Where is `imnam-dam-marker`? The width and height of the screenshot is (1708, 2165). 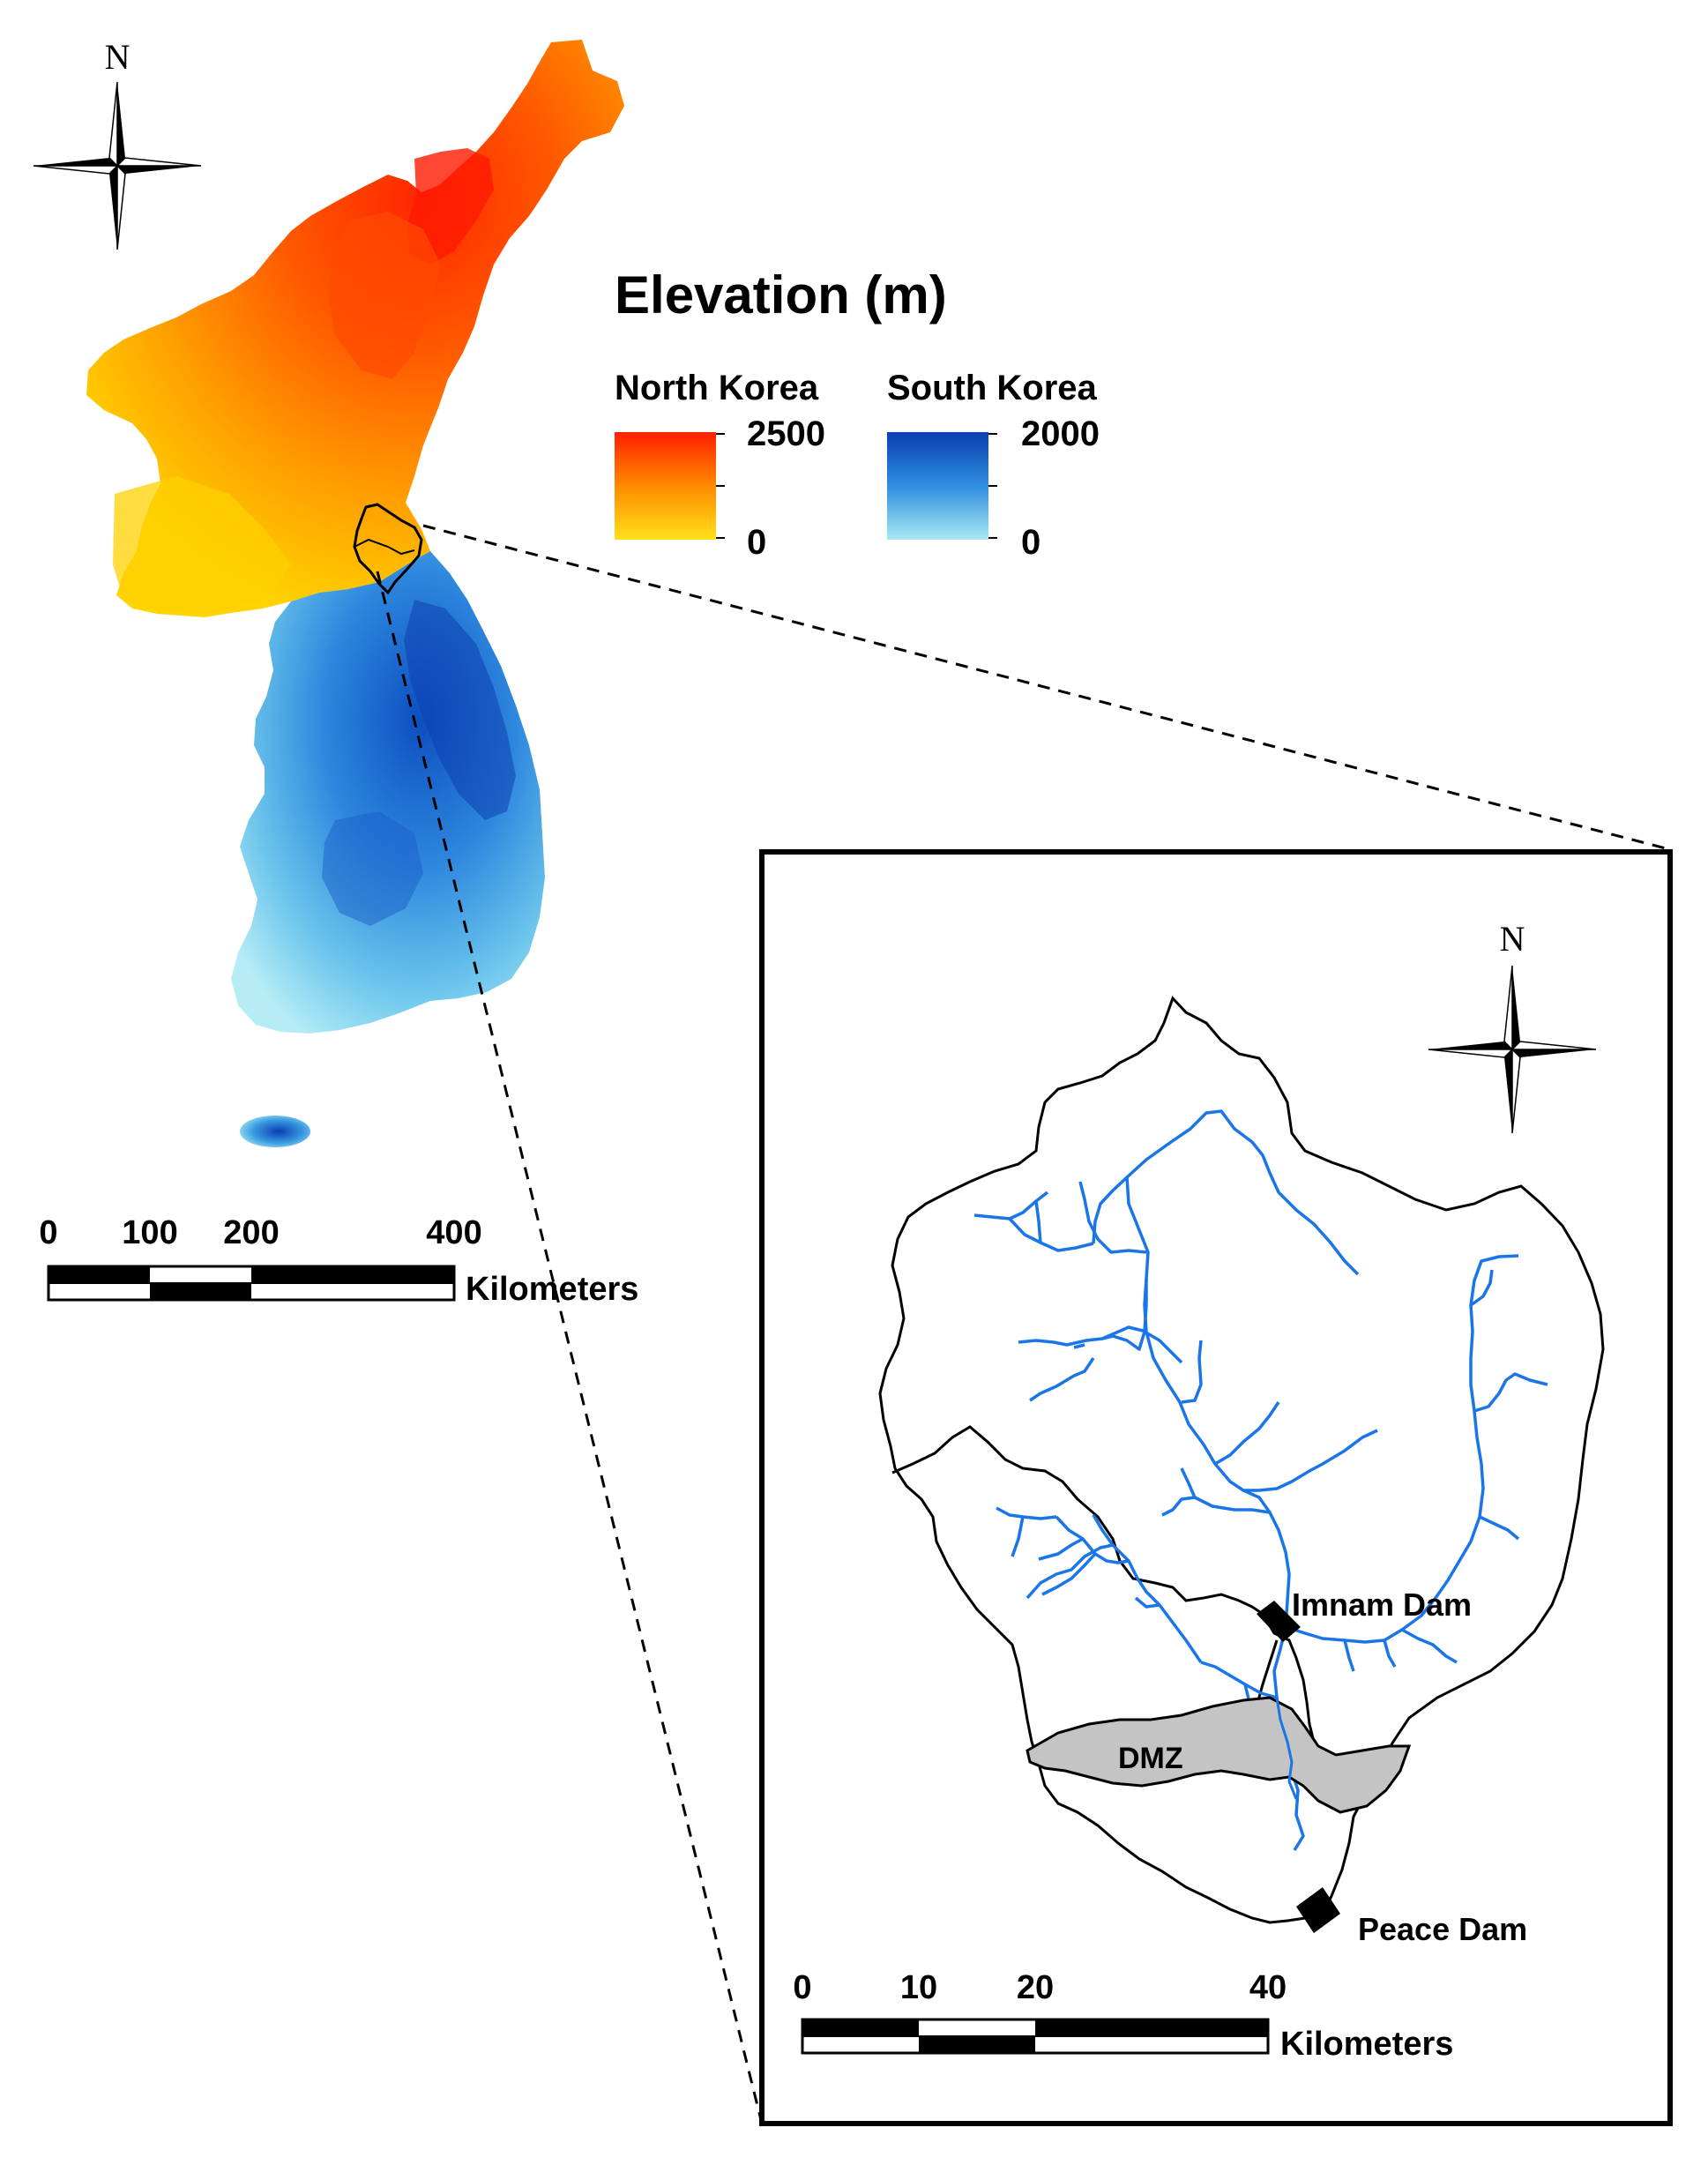
imnam-dam-marker is located at coordinates (1279, 1622).